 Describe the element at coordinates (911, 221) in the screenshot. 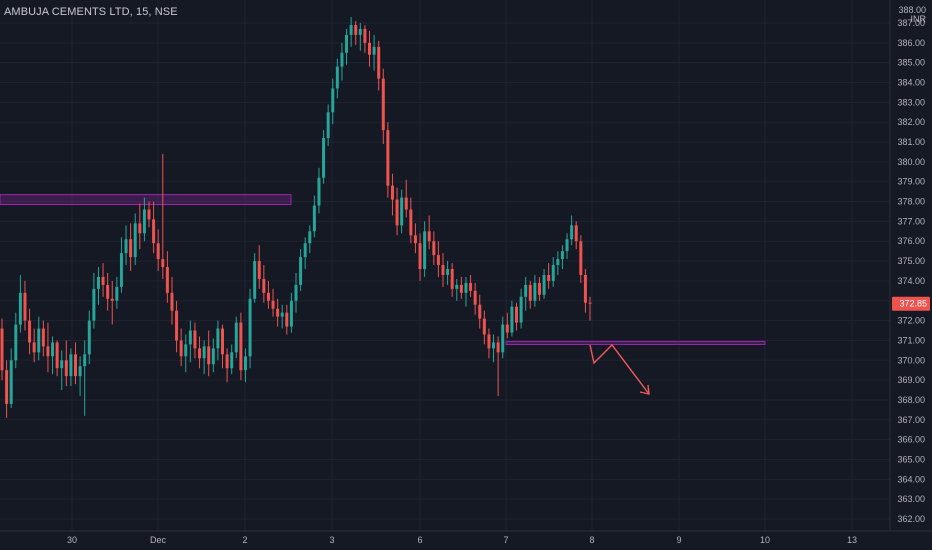

I see `price-tick-label: 377.00` at that location.